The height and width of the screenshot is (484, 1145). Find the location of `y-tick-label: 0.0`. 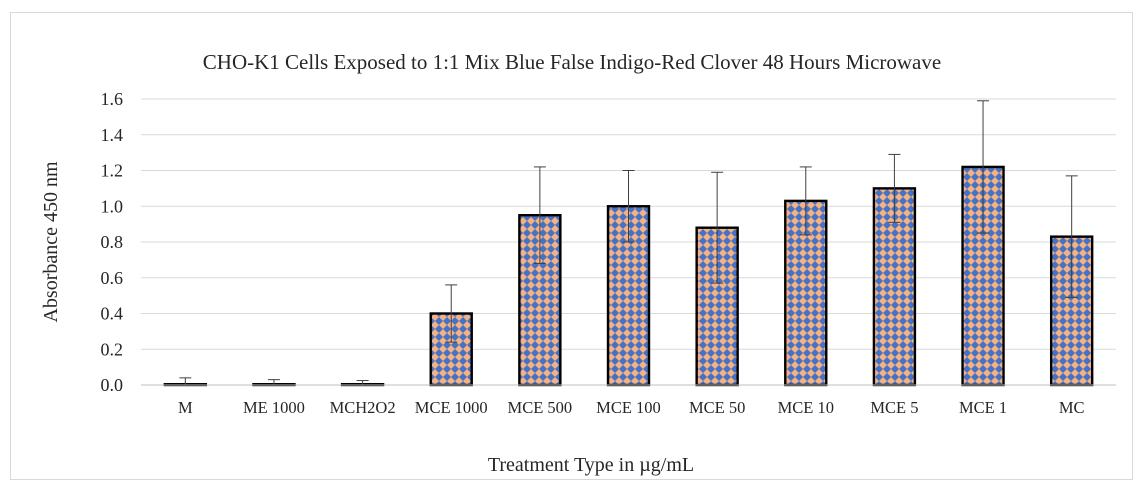

y-tick-label: 0.0 is located at coordinates (112, 385).